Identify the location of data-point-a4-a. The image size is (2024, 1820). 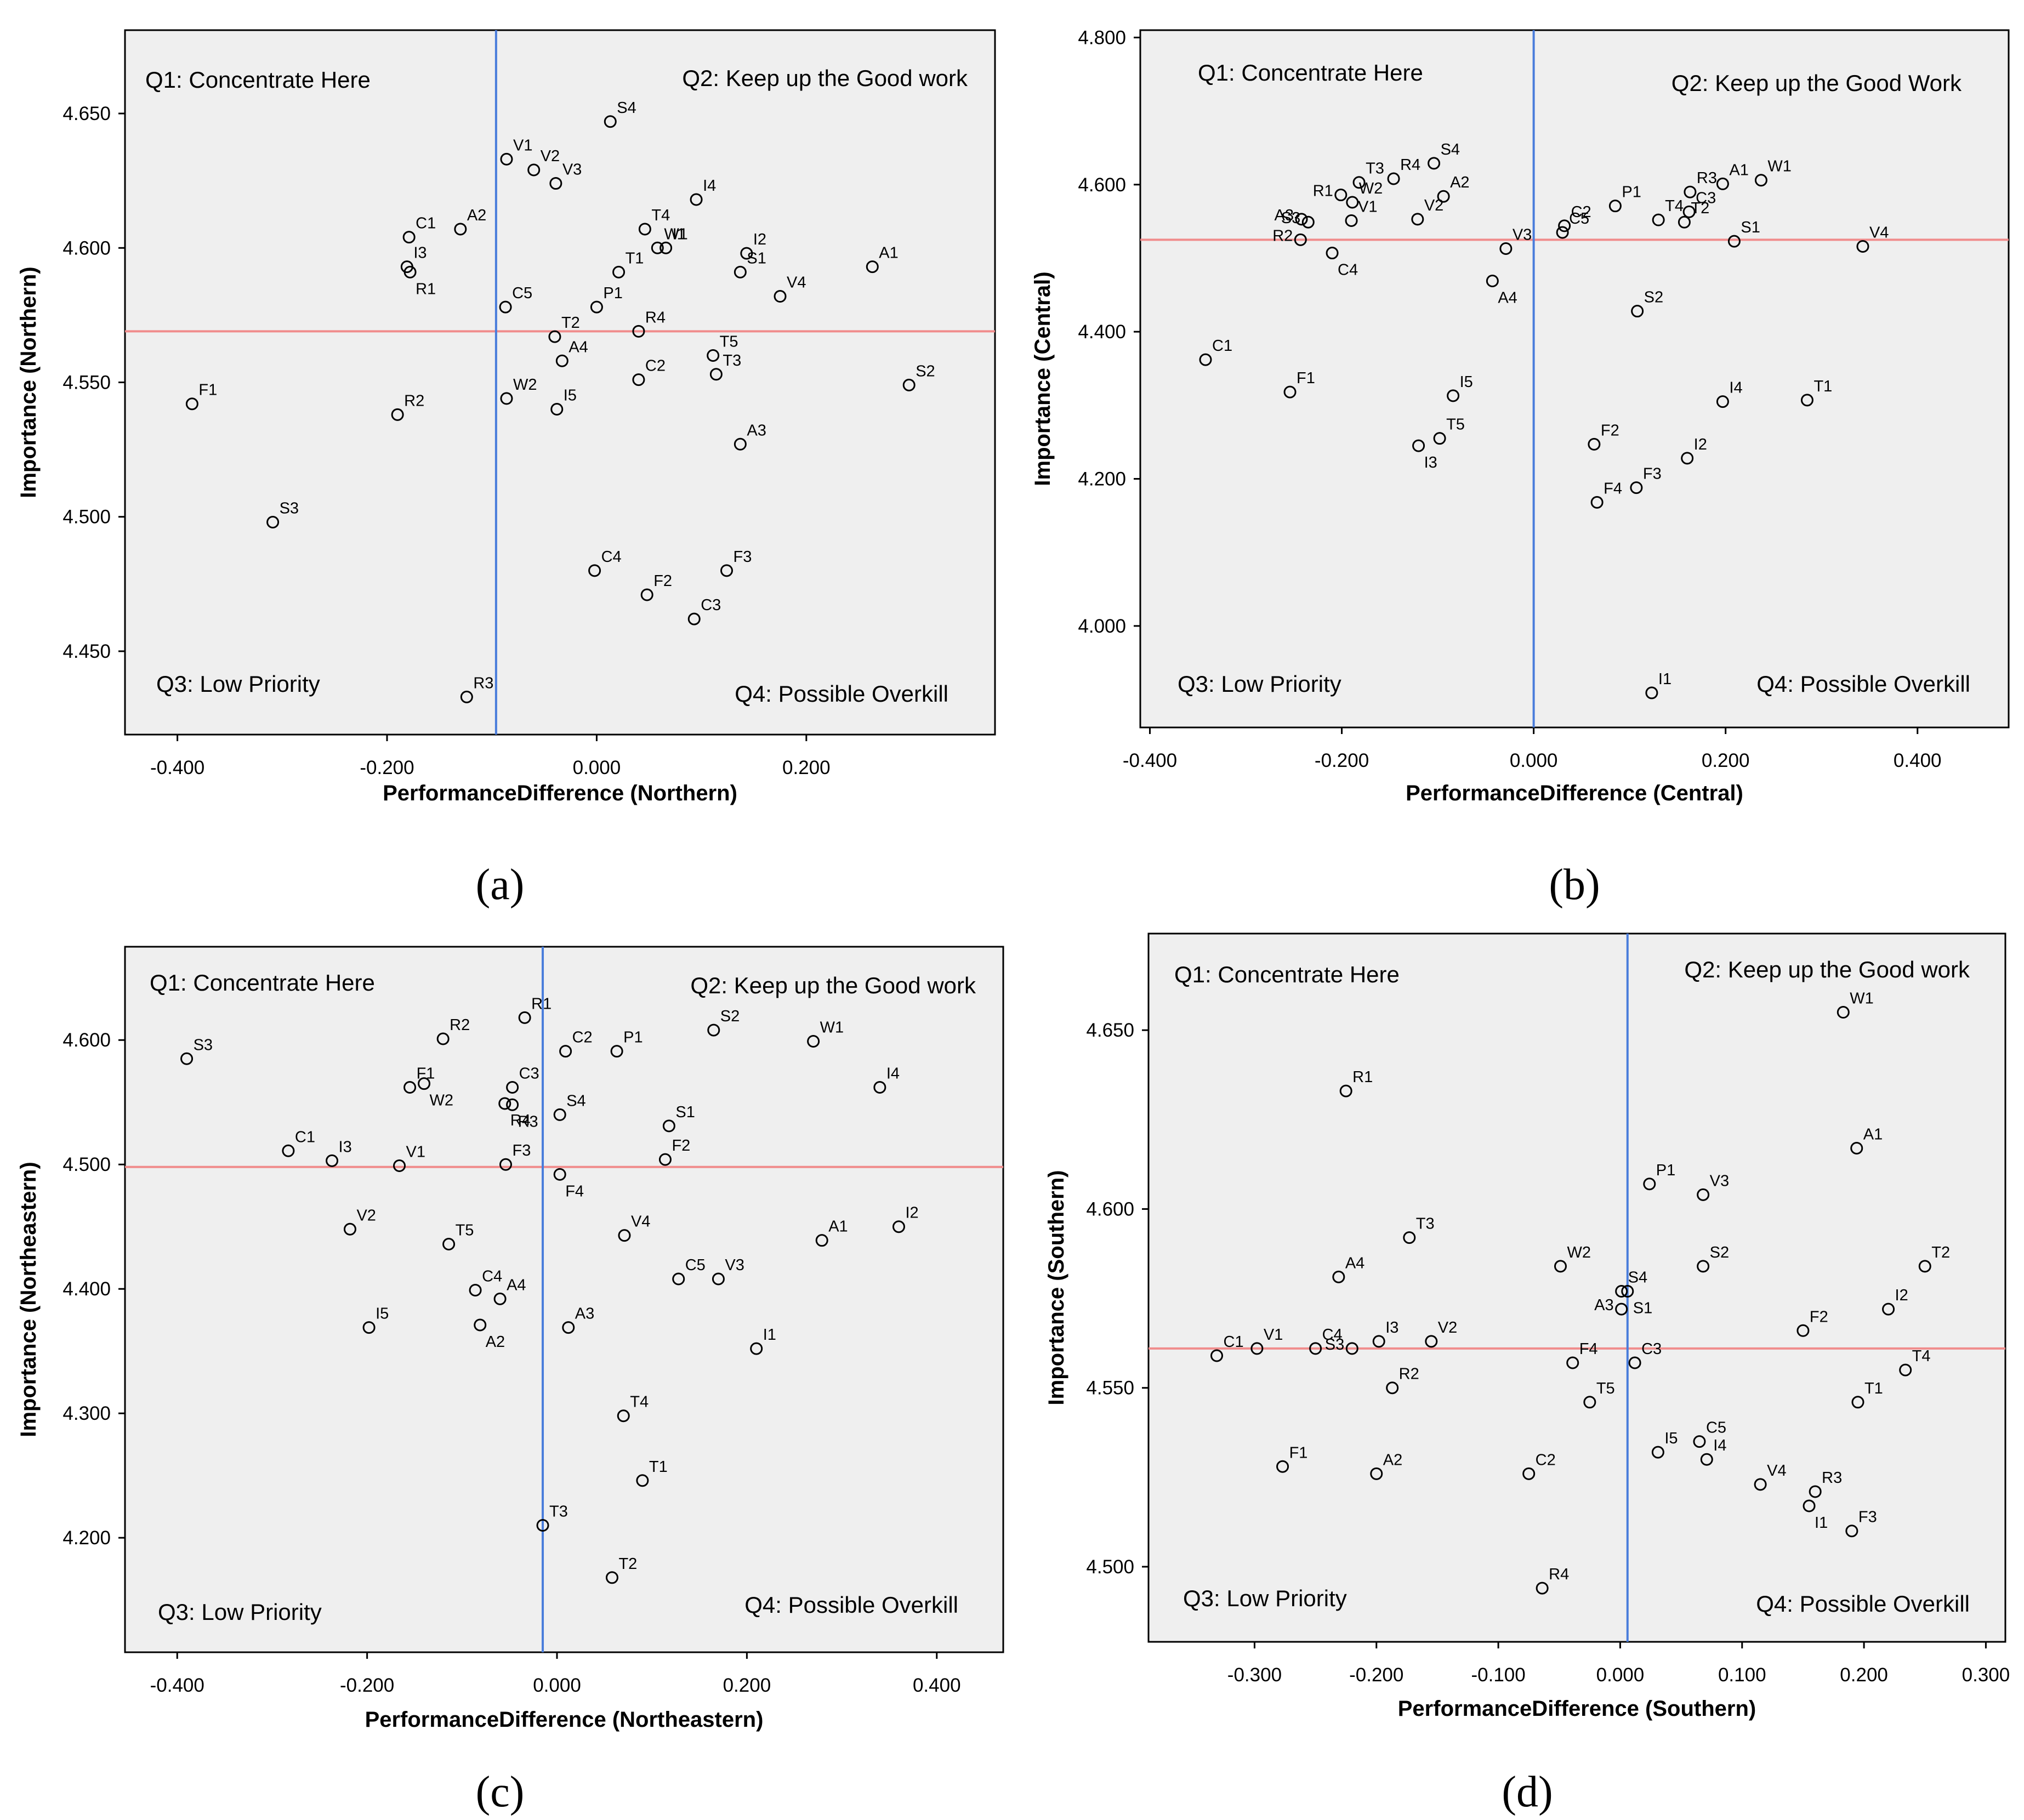
(561, 361).